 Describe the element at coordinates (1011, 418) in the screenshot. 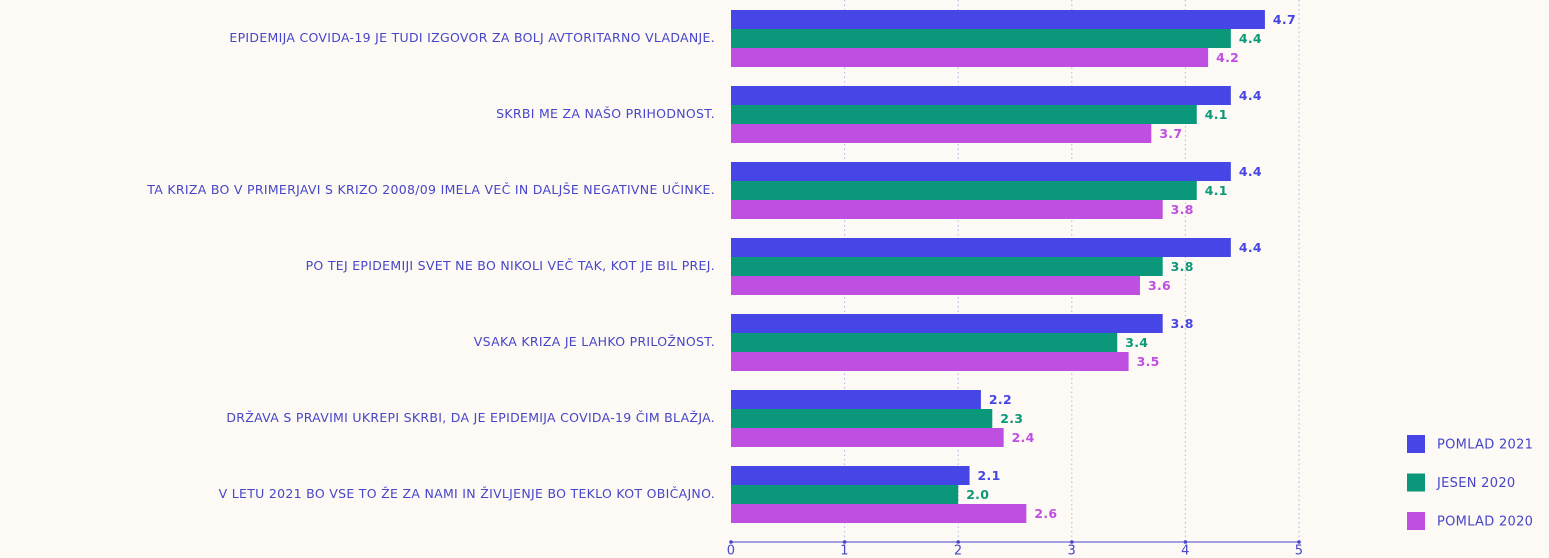

I see `value-label: 2.3` at that location.